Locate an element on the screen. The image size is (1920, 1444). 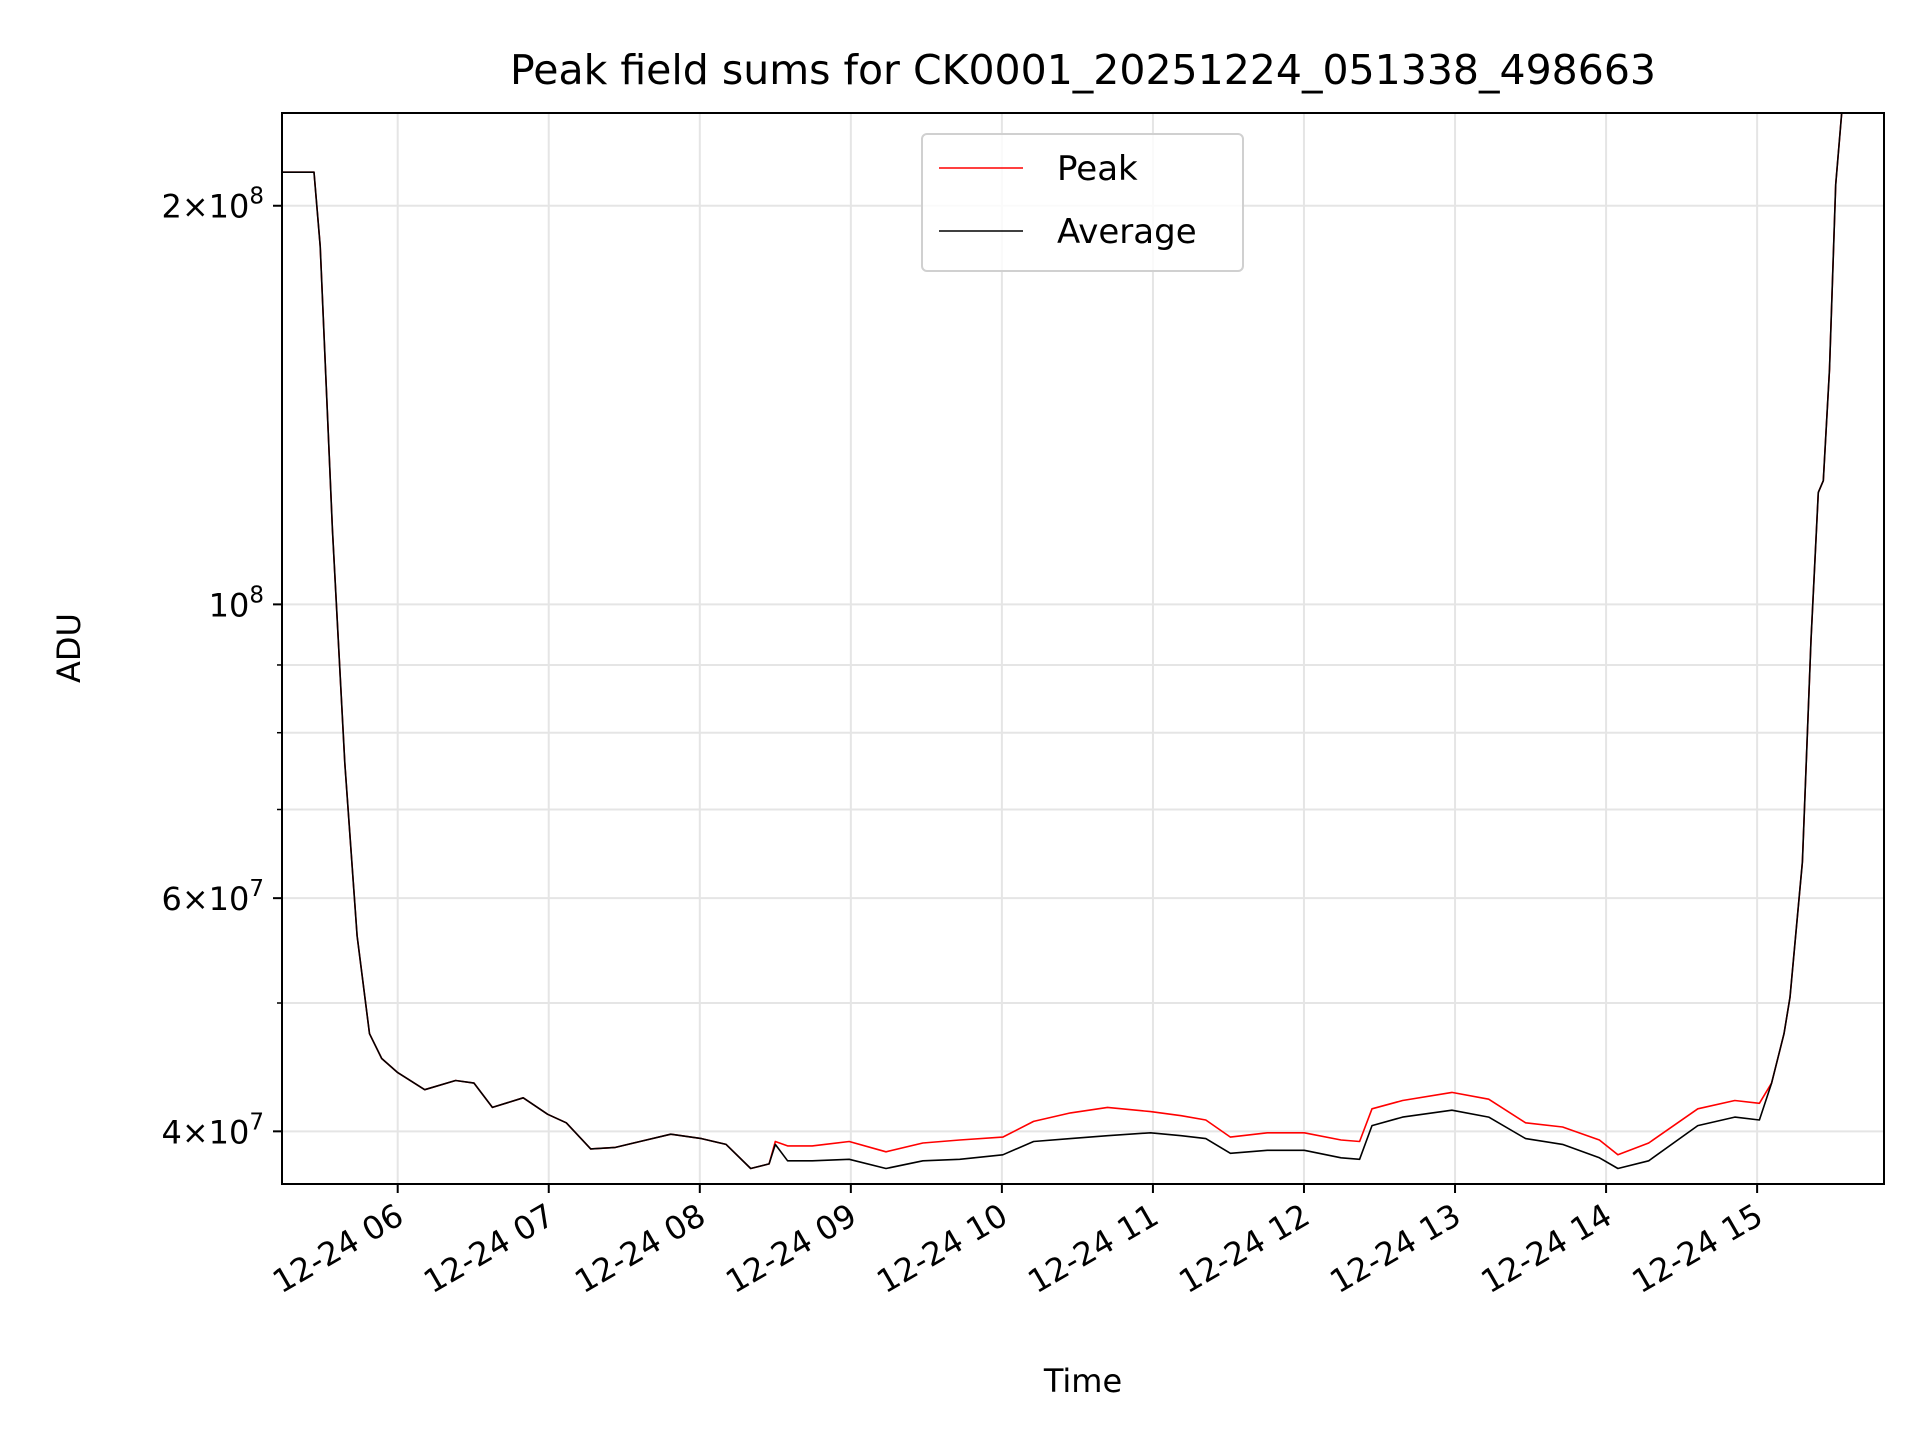
y-tick-label: 4×107 is located at coordinates (212, 1130).